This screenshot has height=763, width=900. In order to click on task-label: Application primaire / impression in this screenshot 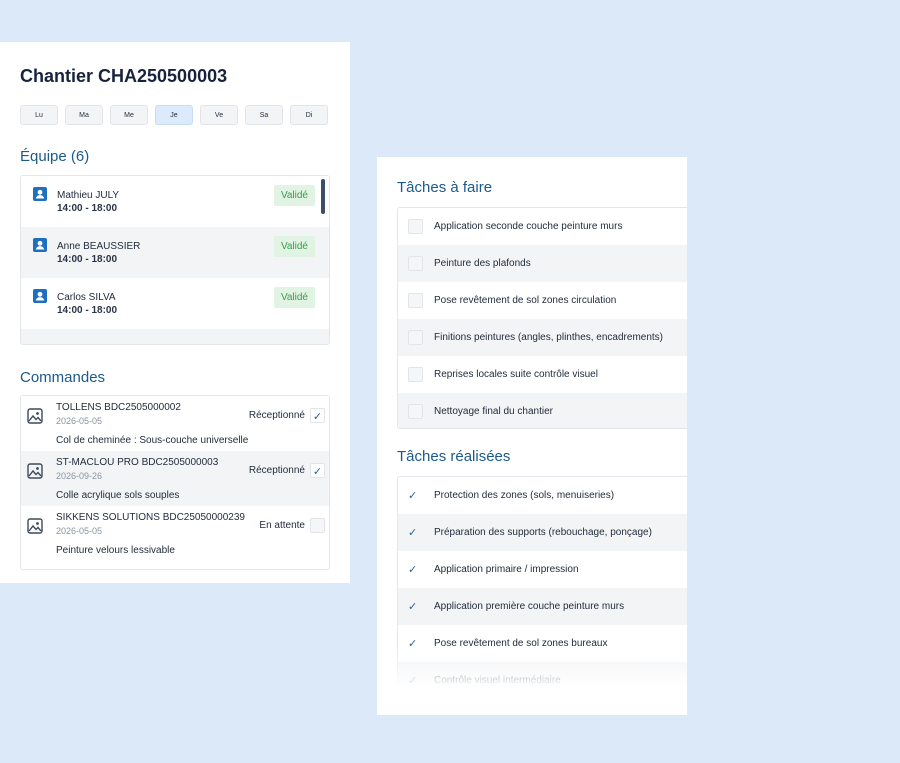, I will do `click(506, 569)`.